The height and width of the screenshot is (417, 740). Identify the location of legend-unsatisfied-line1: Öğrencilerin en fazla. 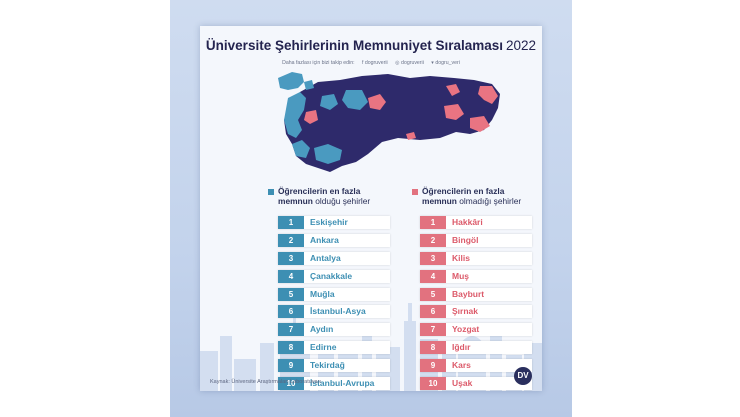
(463, 191).